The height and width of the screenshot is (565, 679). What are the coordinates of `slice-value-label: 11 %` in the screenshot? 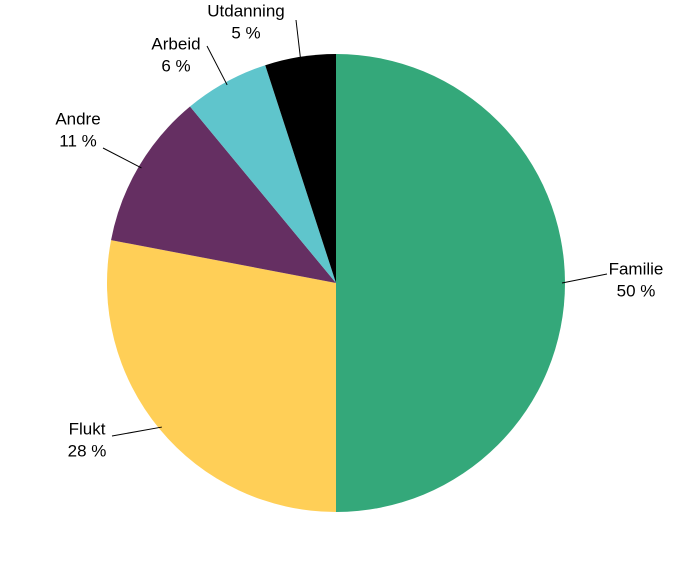 It's located at (78, 140).